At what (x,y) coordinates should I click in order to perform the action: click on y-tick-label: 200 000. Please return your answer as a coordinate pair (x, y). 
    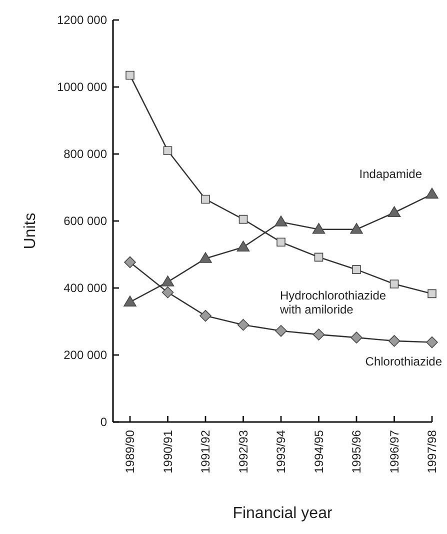
    Looking at the image, I should click on (86, 355).